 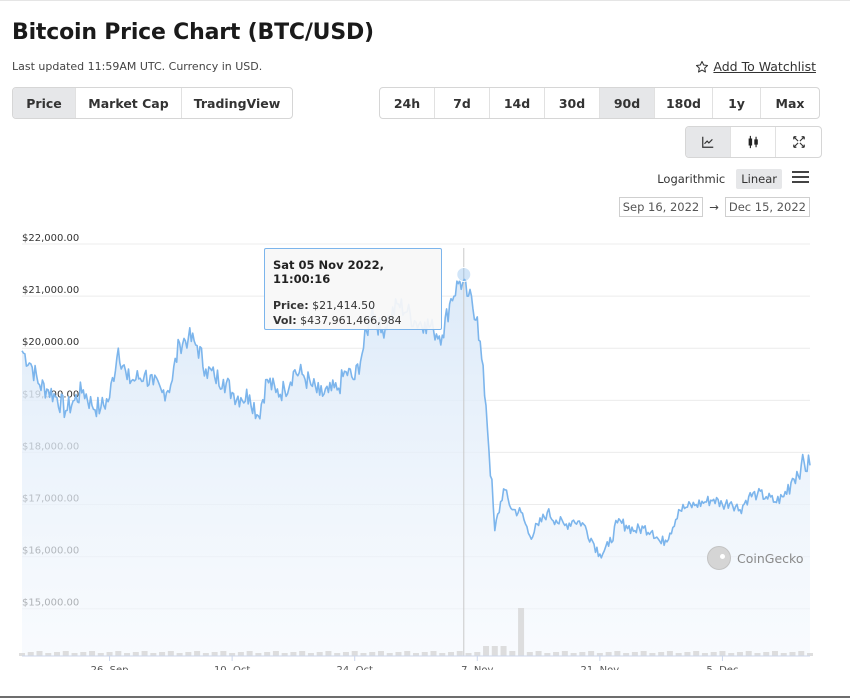 I want to click on coingecko-credit: CoinGecko, so click(x=755, y=558).